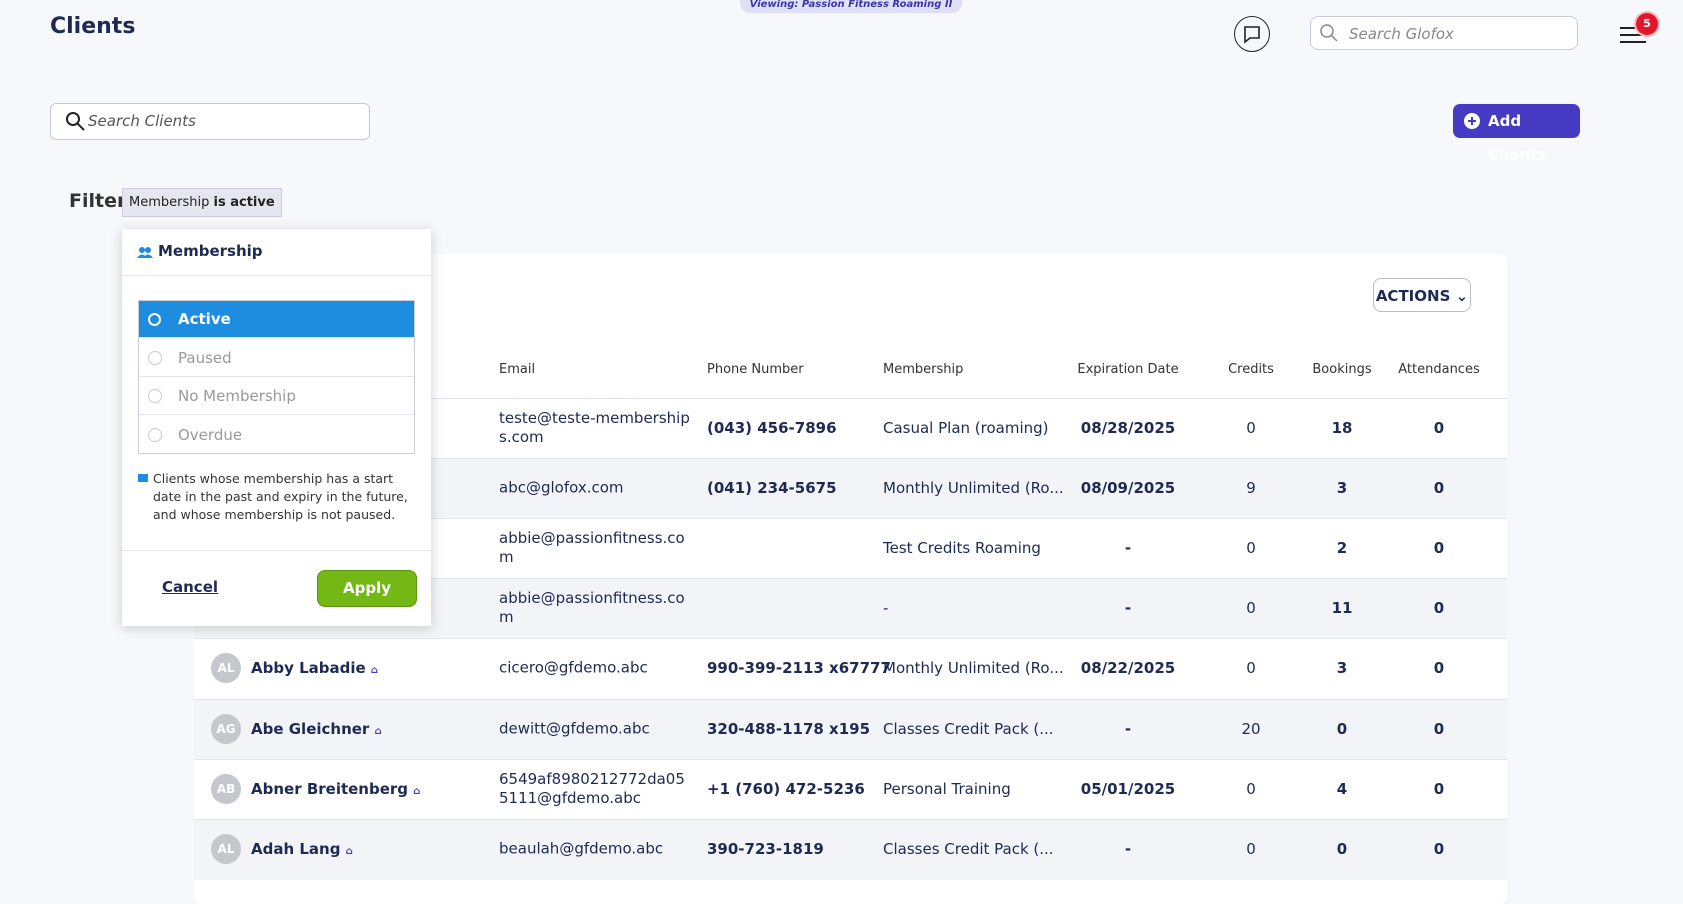 Image resolution: width=1683 pixels, height=904 pixels. I want to click on cell-phone: 390-723-1819, so click(765, 848).